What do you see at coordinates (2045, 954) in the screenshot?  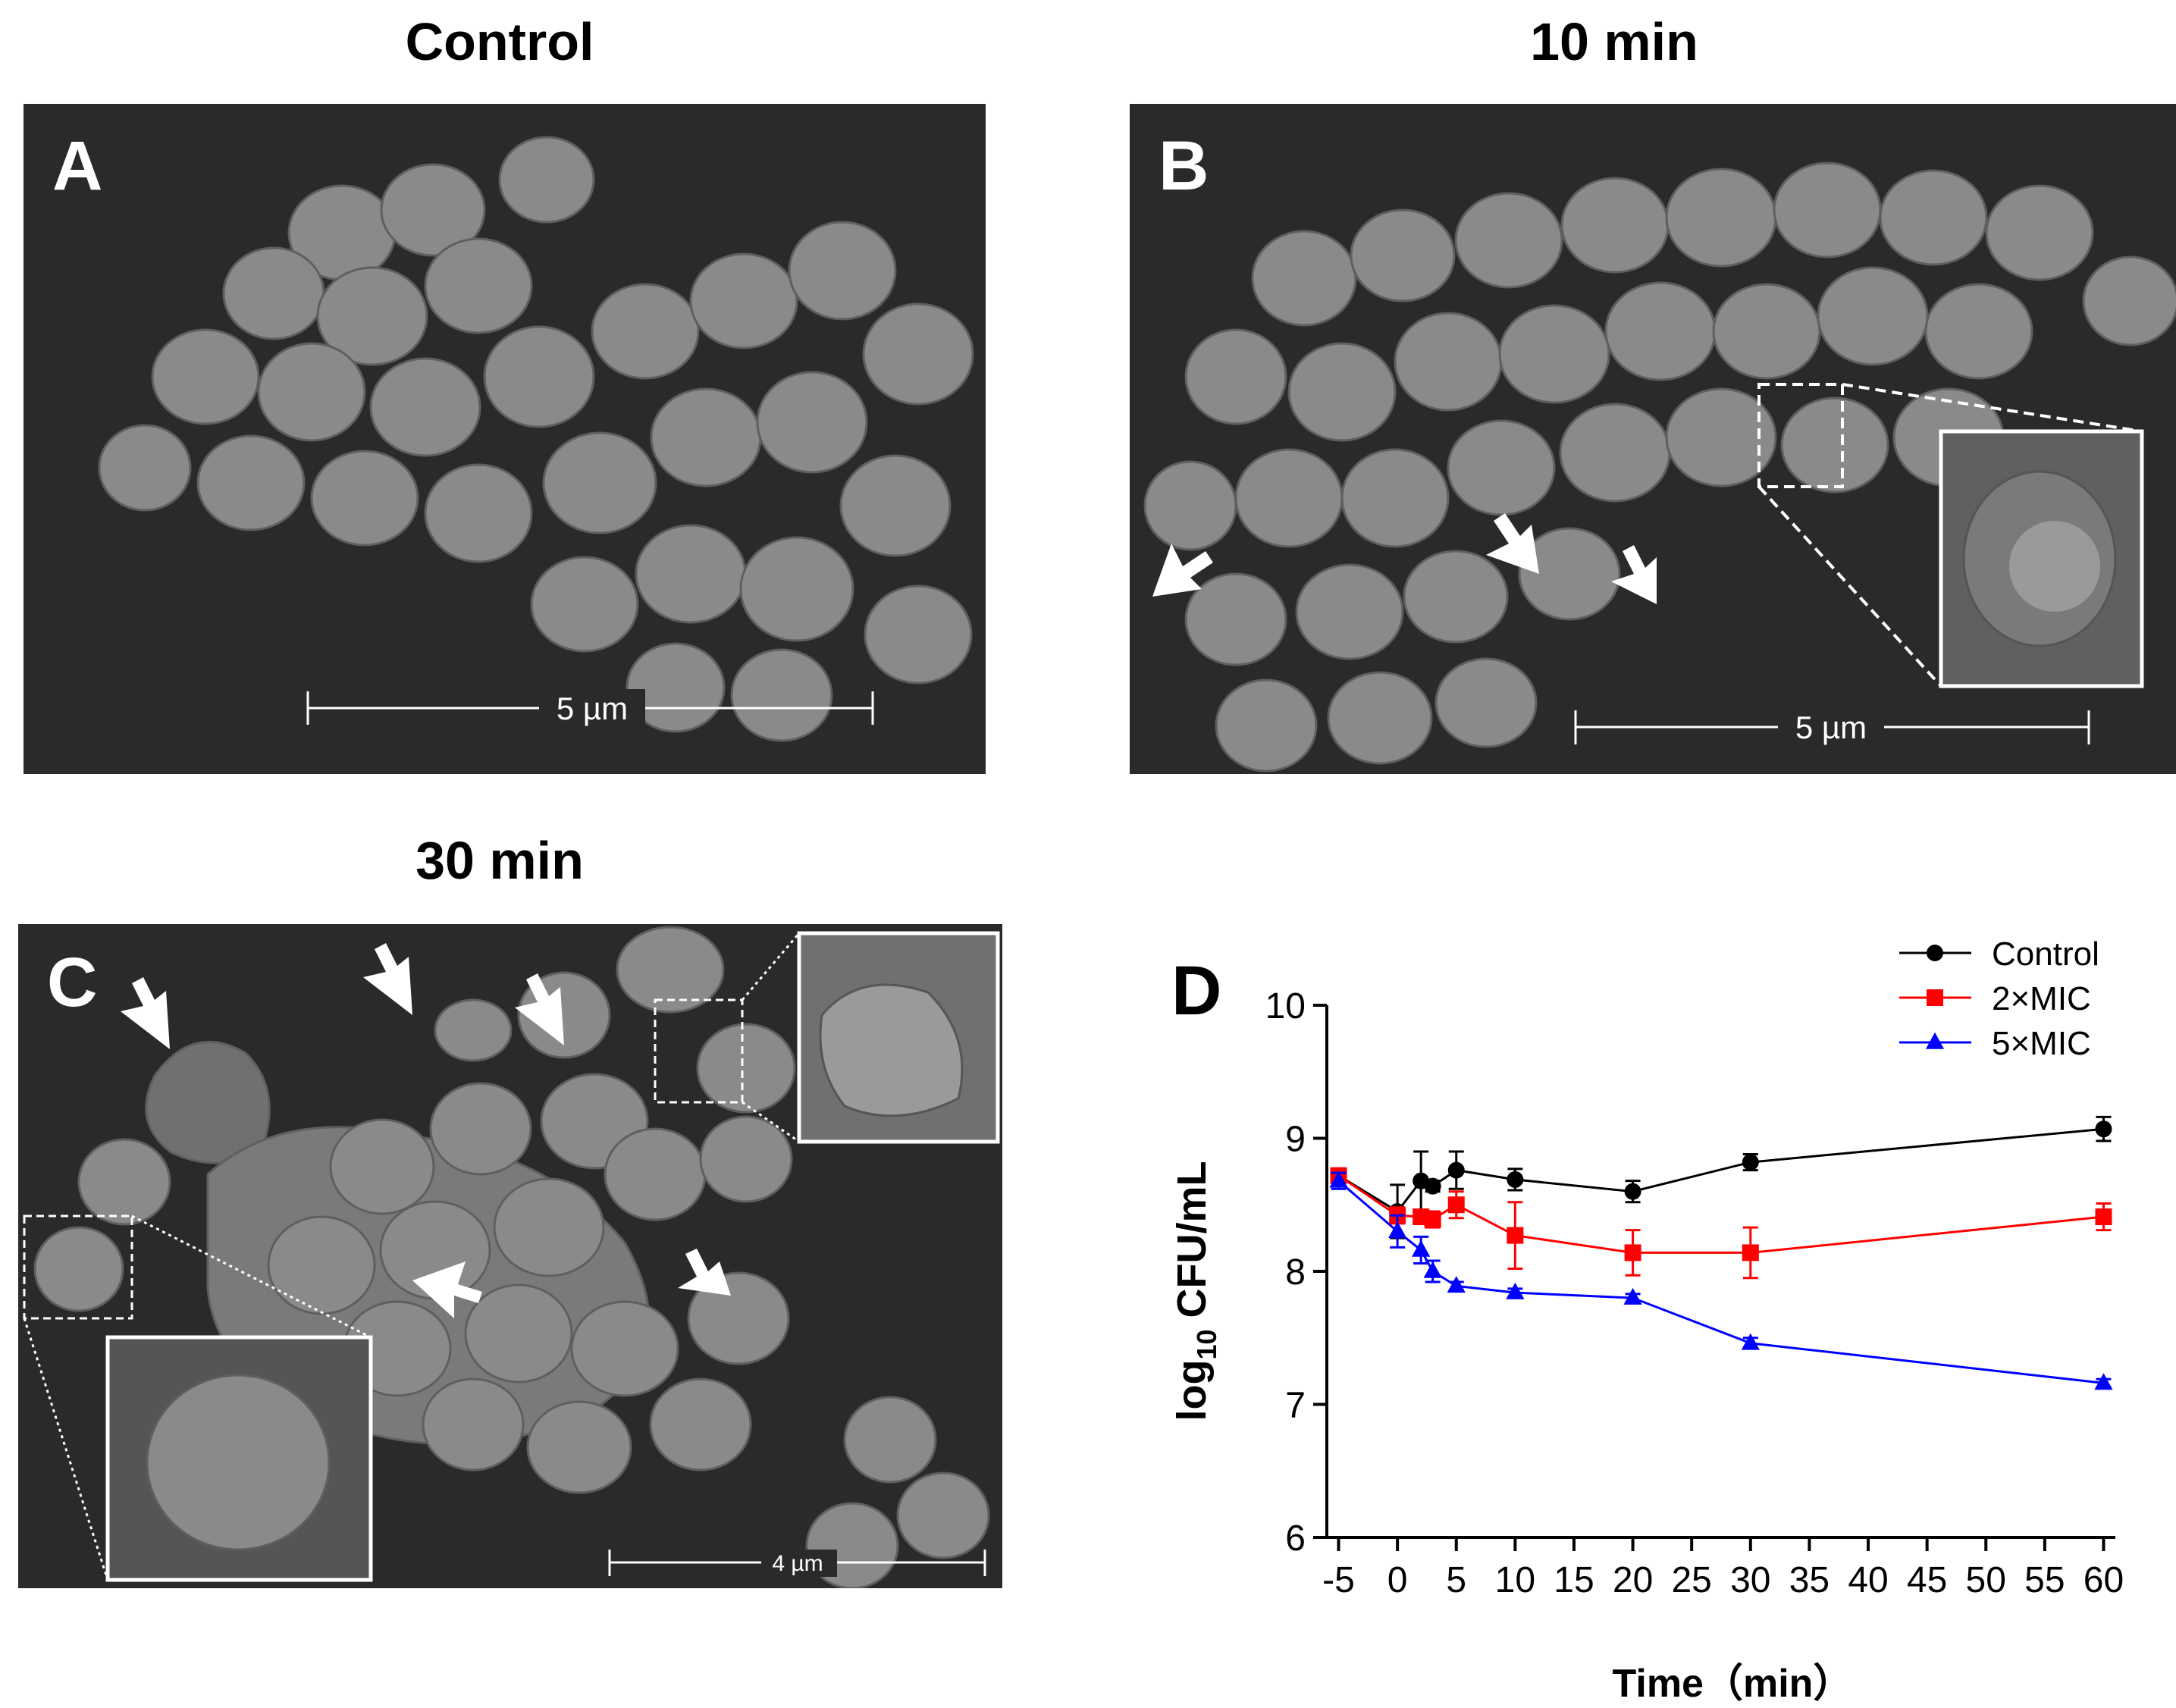 I see `legend-label: Control` at bounding box center [2045, 954].